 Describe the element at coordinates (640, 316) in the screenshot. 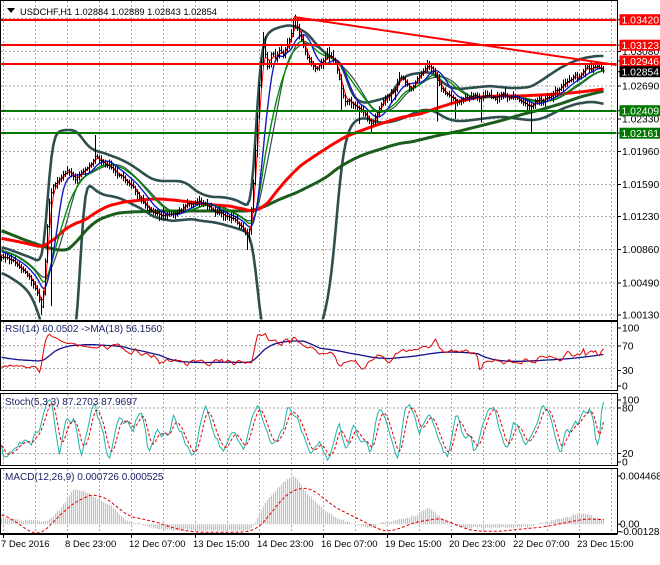

I see `svg-text: 1.00130` at that location.